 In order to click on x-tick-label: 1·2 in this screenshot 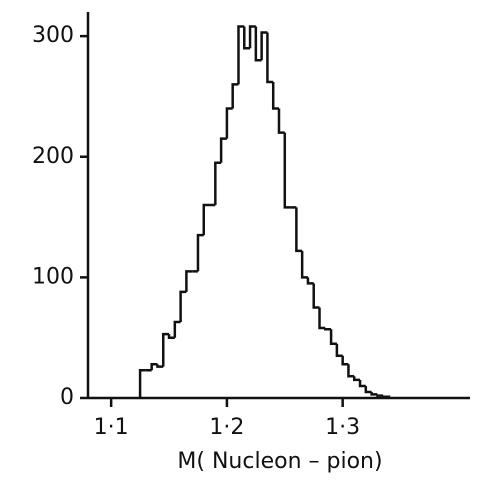, I will do `click(226, 427)`.